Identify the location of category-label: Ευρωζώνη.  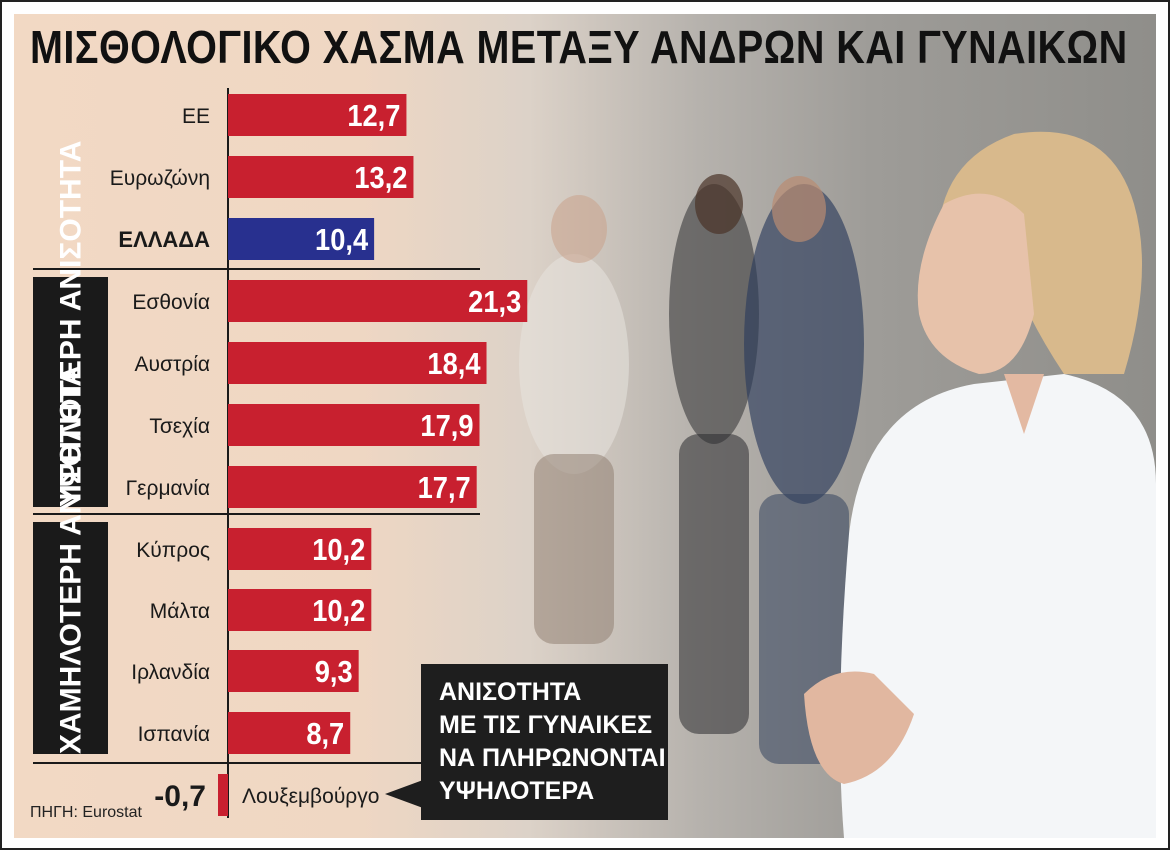
(160, 178).